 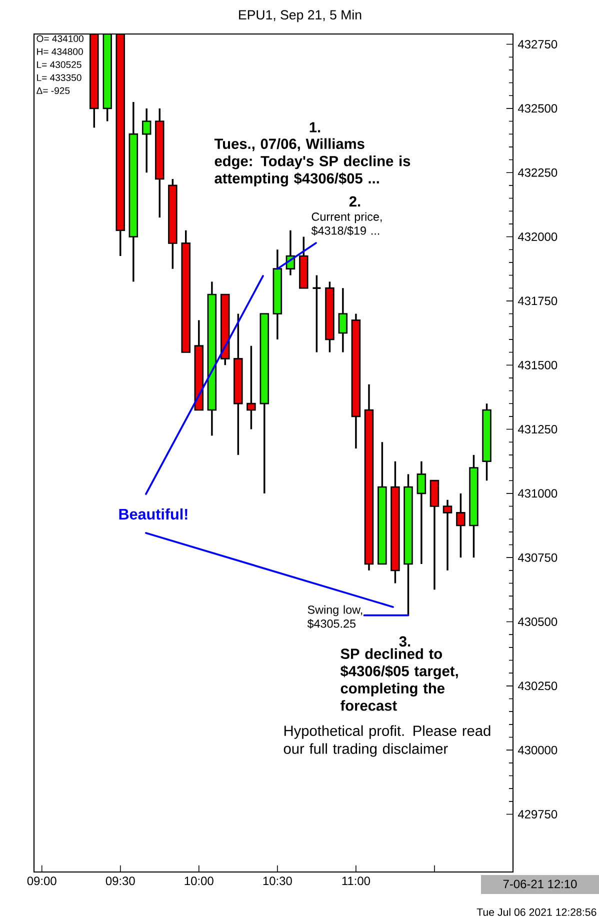 What do you see at coordinates (536, 912) in the screenshot?
I see `text: Tue Jul 06 2021 12:28:56` at bounding box center [536, 912].